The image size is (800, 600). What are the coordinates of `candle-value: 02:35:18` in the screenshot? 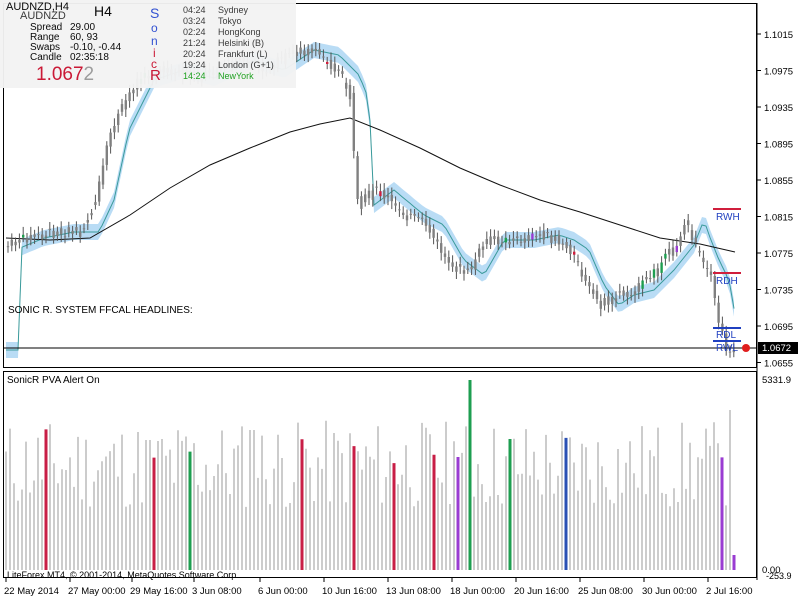 It's located at (89, 57).